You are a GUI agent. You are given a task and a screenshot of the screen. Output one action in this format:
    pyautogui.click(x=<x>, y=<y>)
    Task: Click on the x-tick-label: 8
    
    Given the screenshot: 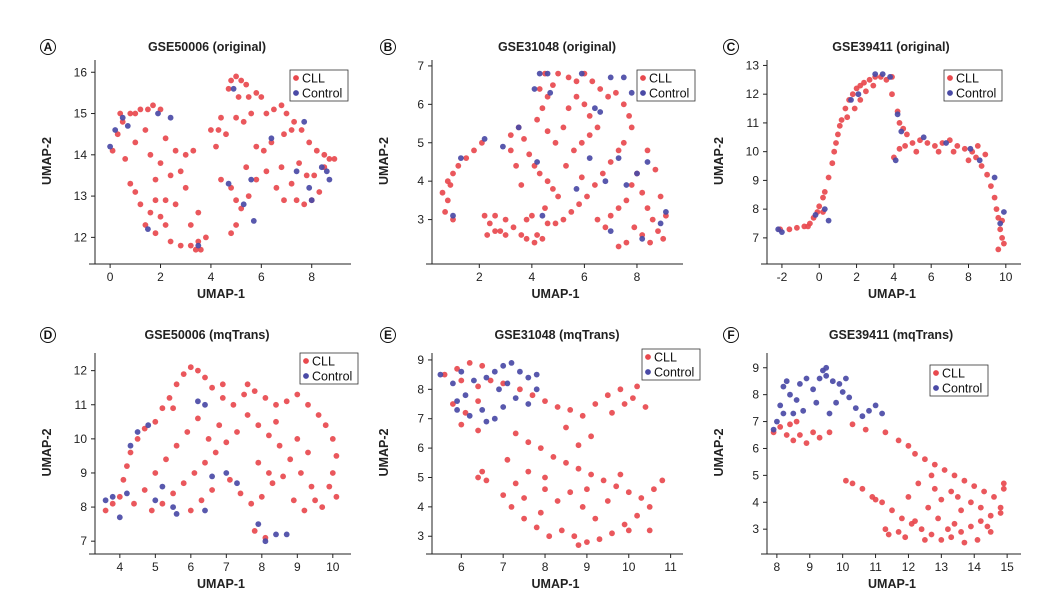 What is the action you would take?
    pyautogui.click(x=777, y=567)
    